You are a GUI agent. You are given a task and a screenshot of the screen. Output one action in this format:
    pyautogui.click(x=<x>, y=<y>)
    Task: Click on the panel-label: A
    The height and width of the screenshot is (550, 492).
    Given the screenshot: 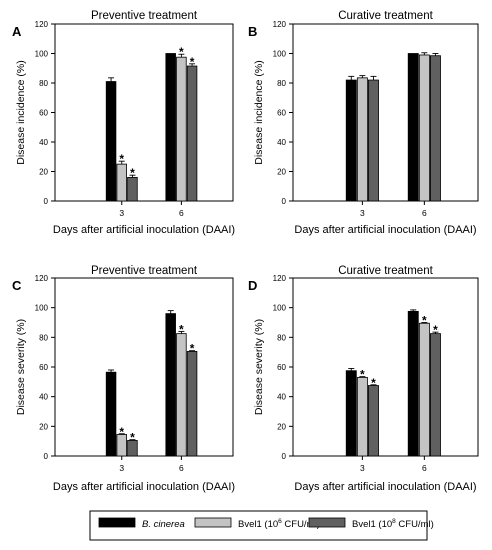 What is the action you would take?
    pyautogui.click(x=17, y=31)
    